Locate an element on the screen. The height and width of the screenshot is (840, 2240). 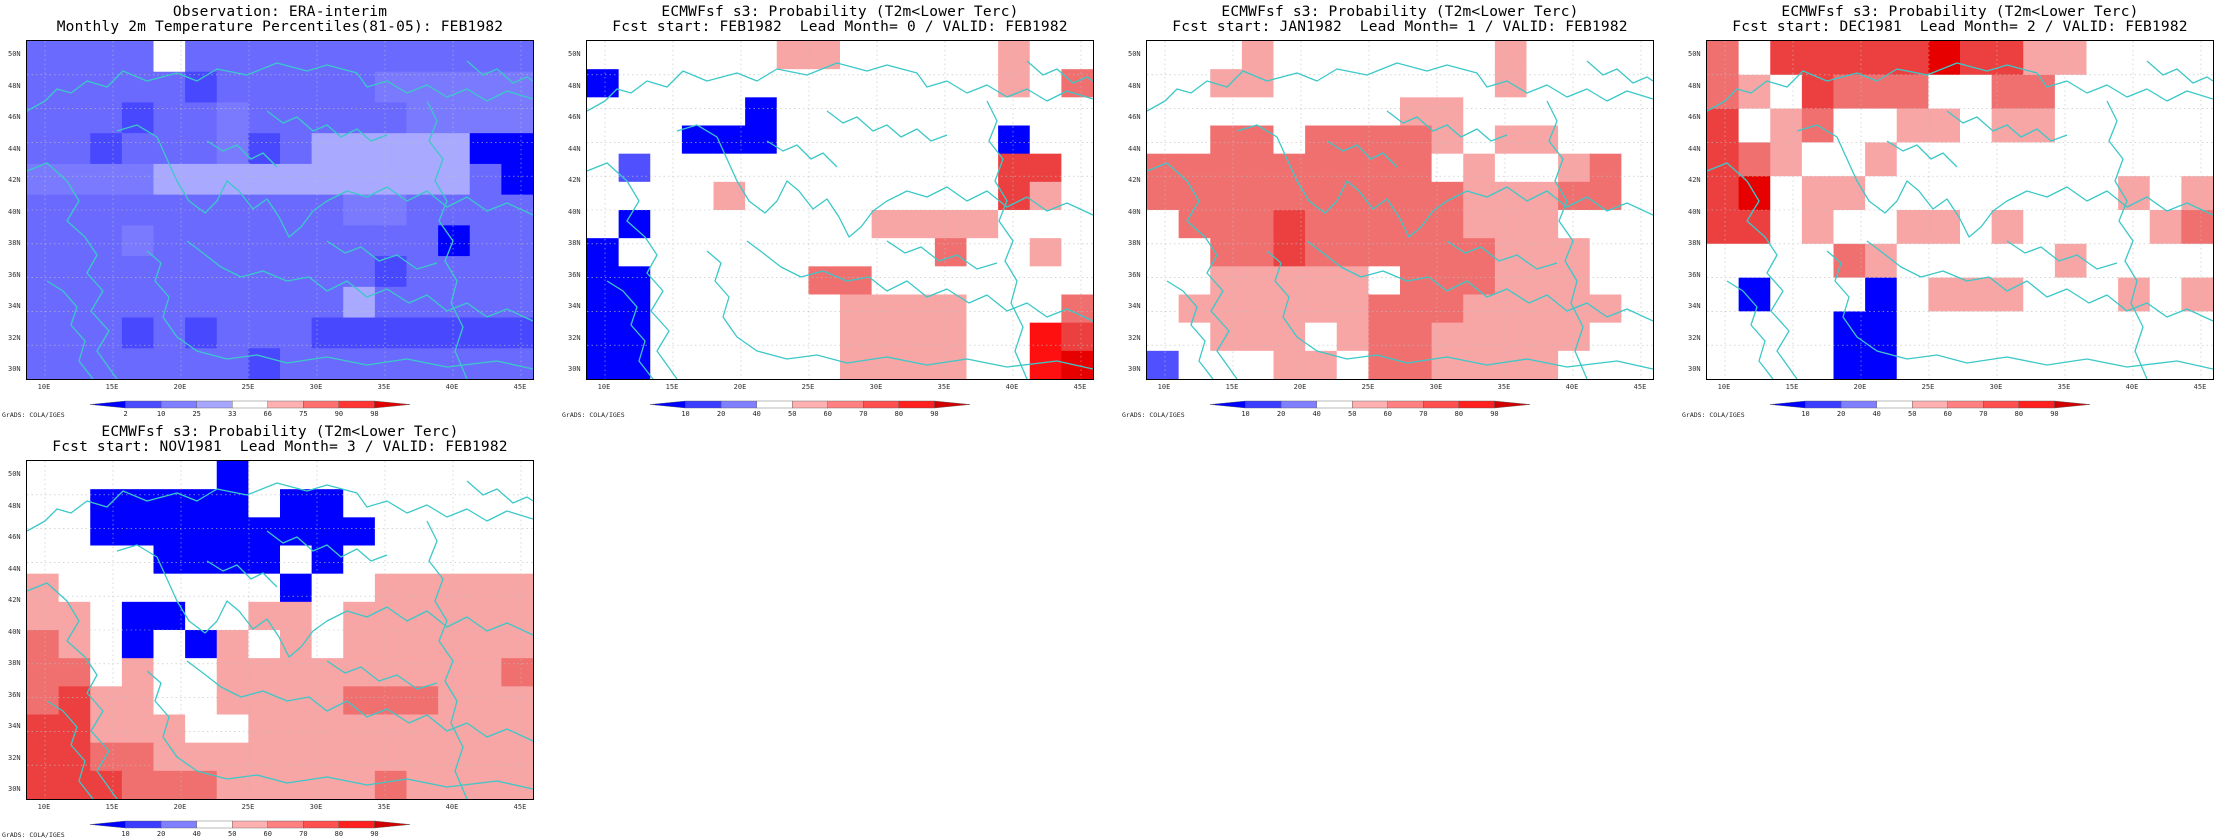
colorbar-label: 50 is located at coordinates (232, 834).